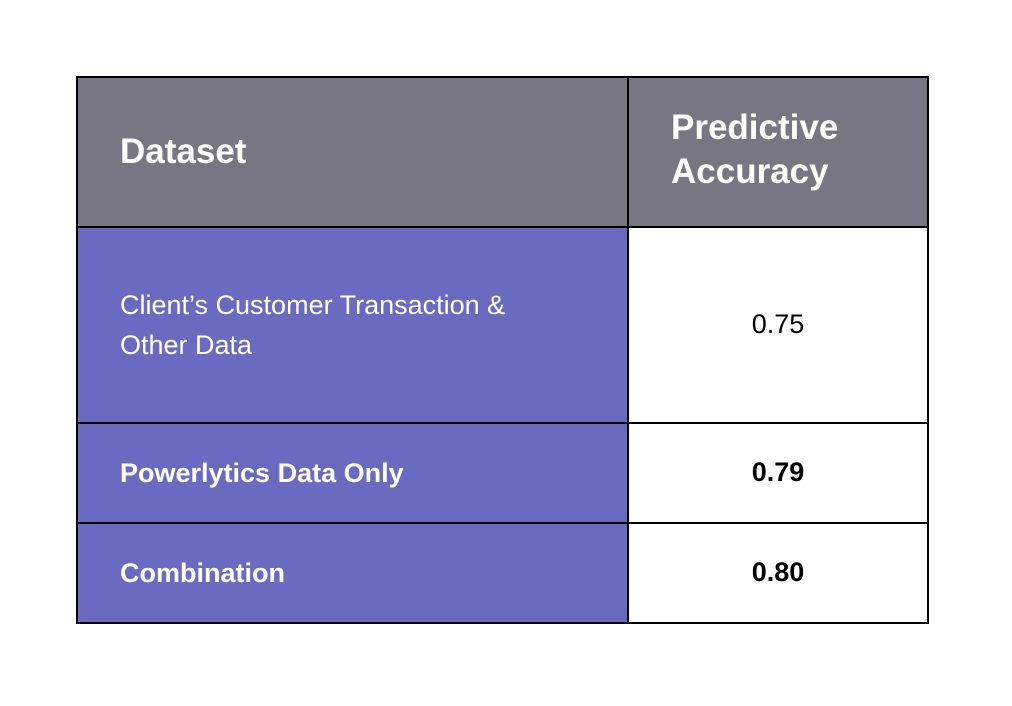 Image resolution: width=1012 pixels, height=706 pixels. I want to click on dataset-label: Combination, so click(202, 572).